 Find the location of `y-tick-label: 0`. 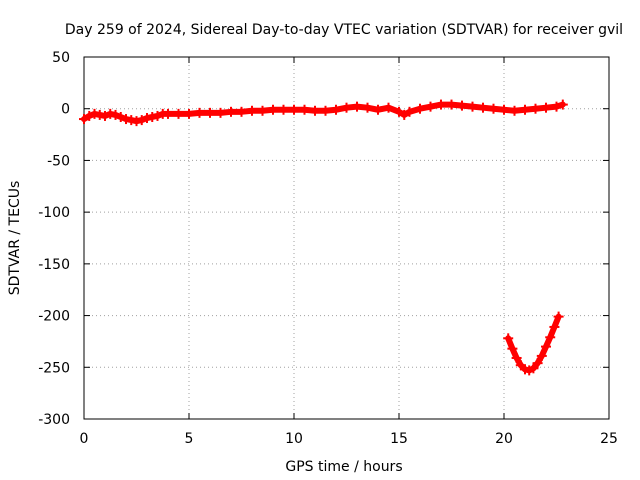

y-tick-label: 0 is located at coordinates (65, 110).